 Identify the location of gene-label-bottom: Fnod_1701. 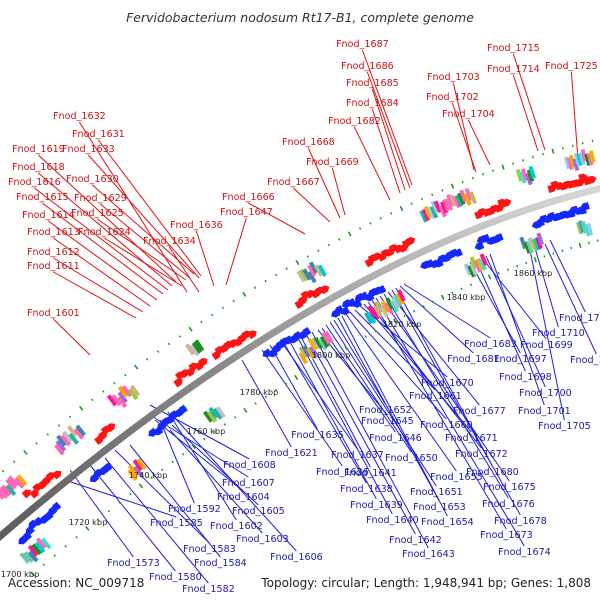
(544, 411).